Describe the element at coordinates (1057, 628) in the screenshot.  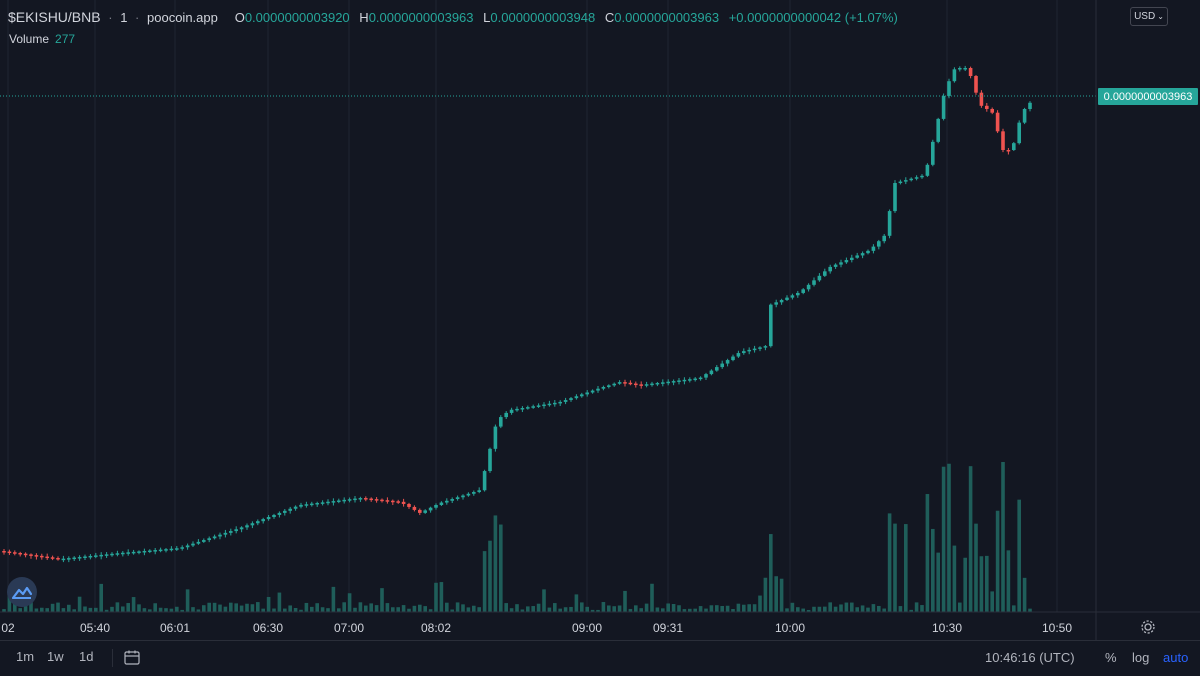
I see `time-label: 10:50` at that location.